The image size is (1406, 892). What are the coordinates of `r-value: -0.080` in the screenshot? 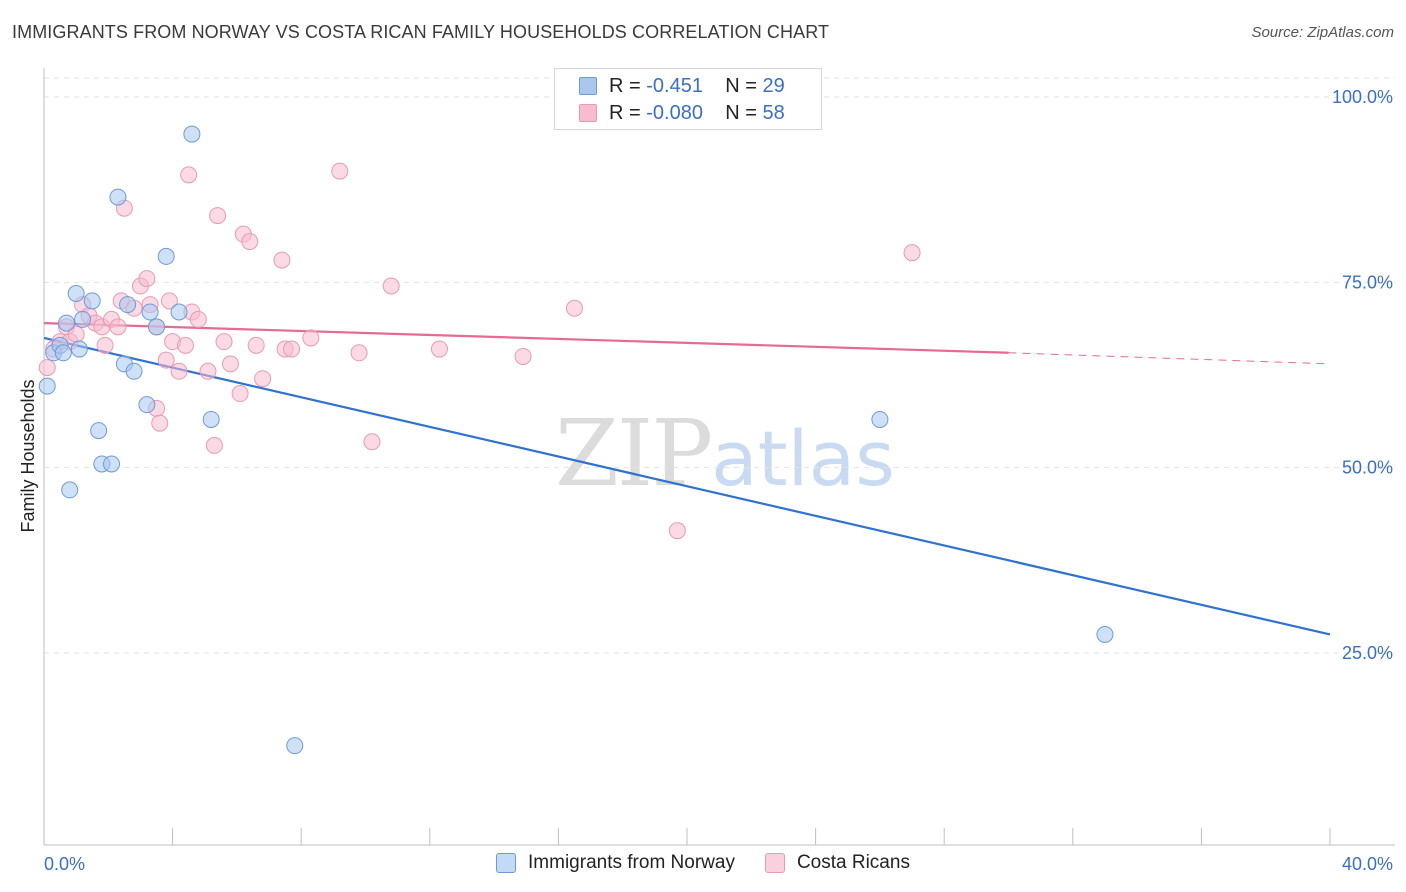 It's located at (674, 112).